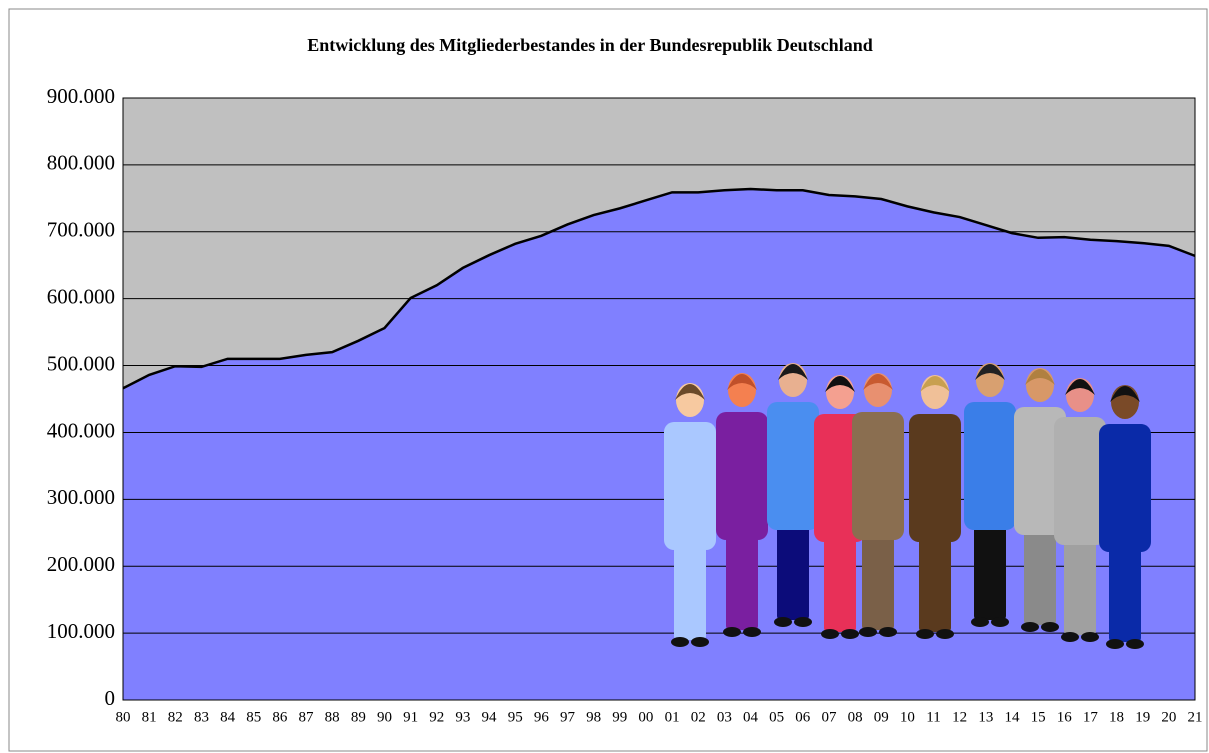 The height and width of the screenshot is (753, 1209). What do you see at coordinates (410, 717) in the screenshot?
I see `x-tick-label: 91` at bounding box center [410, 717].